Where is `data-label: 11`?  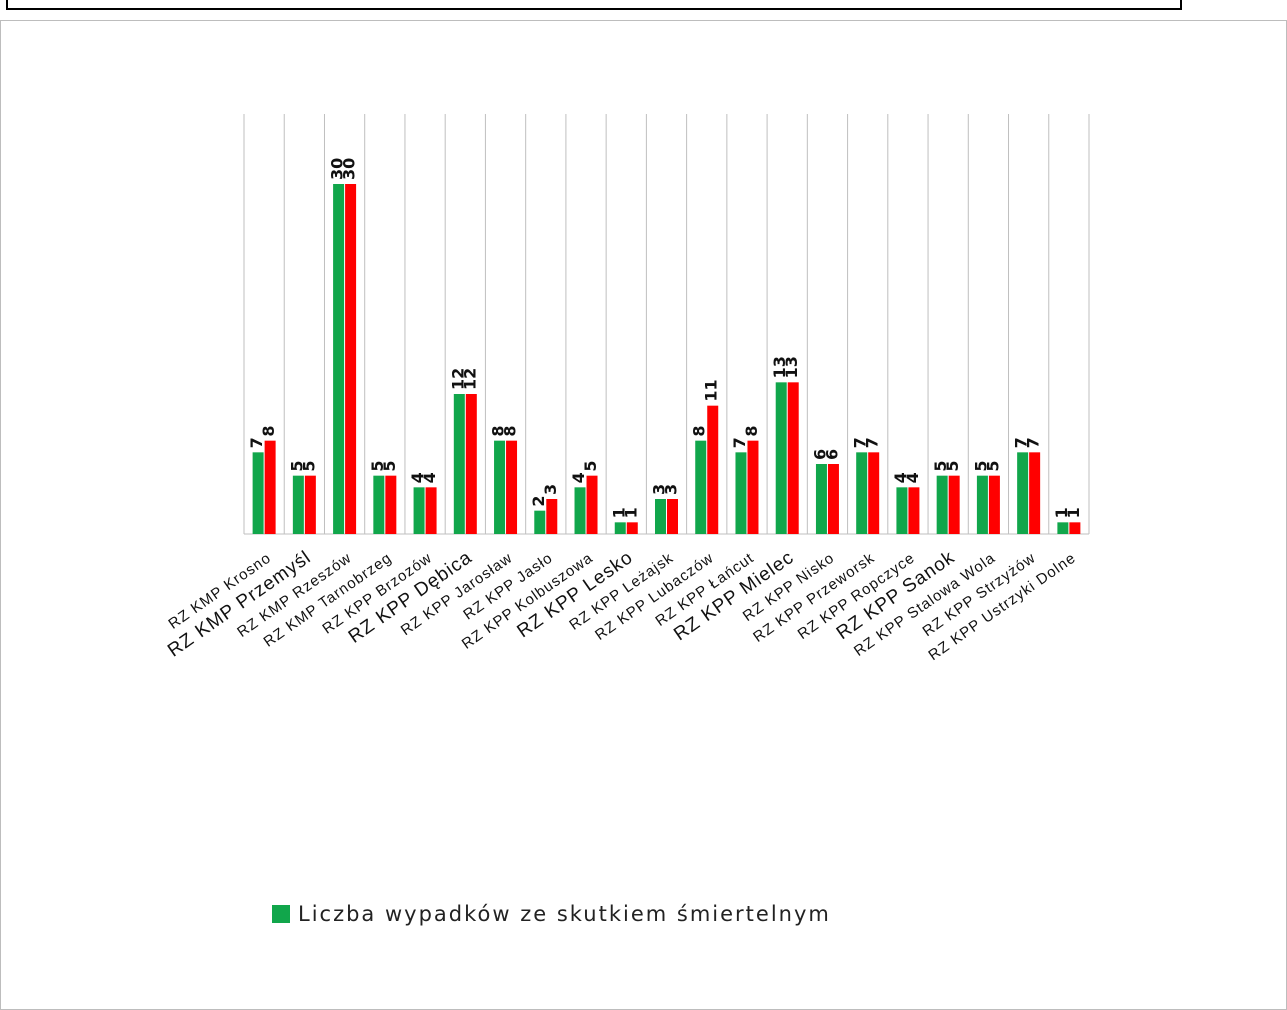 data-label: 11 is located at coordinates (711, 390).